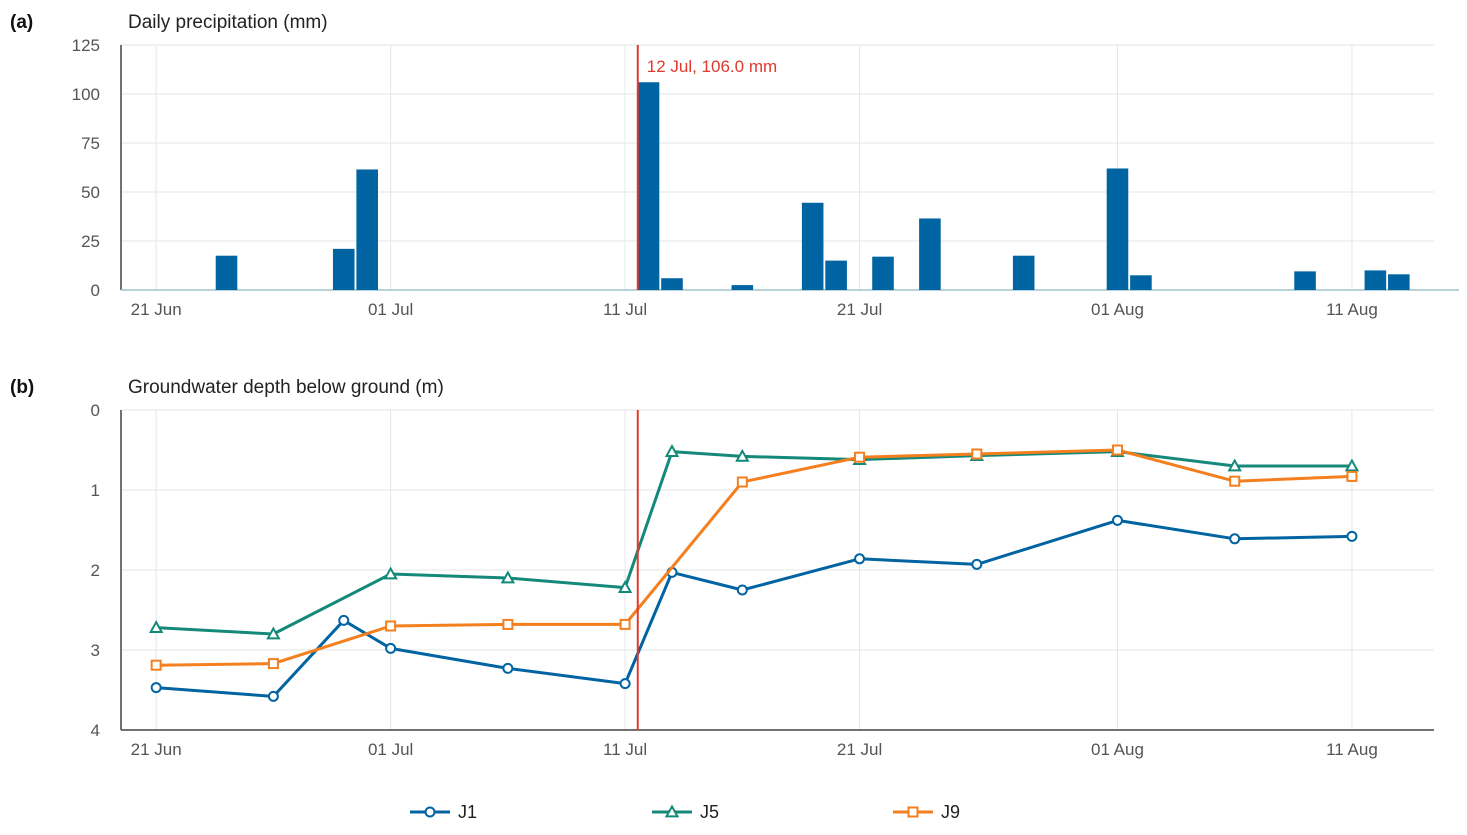 This screenshot has width=1467, height=835. I want to click on peak-annotation: 12 Jul, 106.0 mm, so click(712, 66).